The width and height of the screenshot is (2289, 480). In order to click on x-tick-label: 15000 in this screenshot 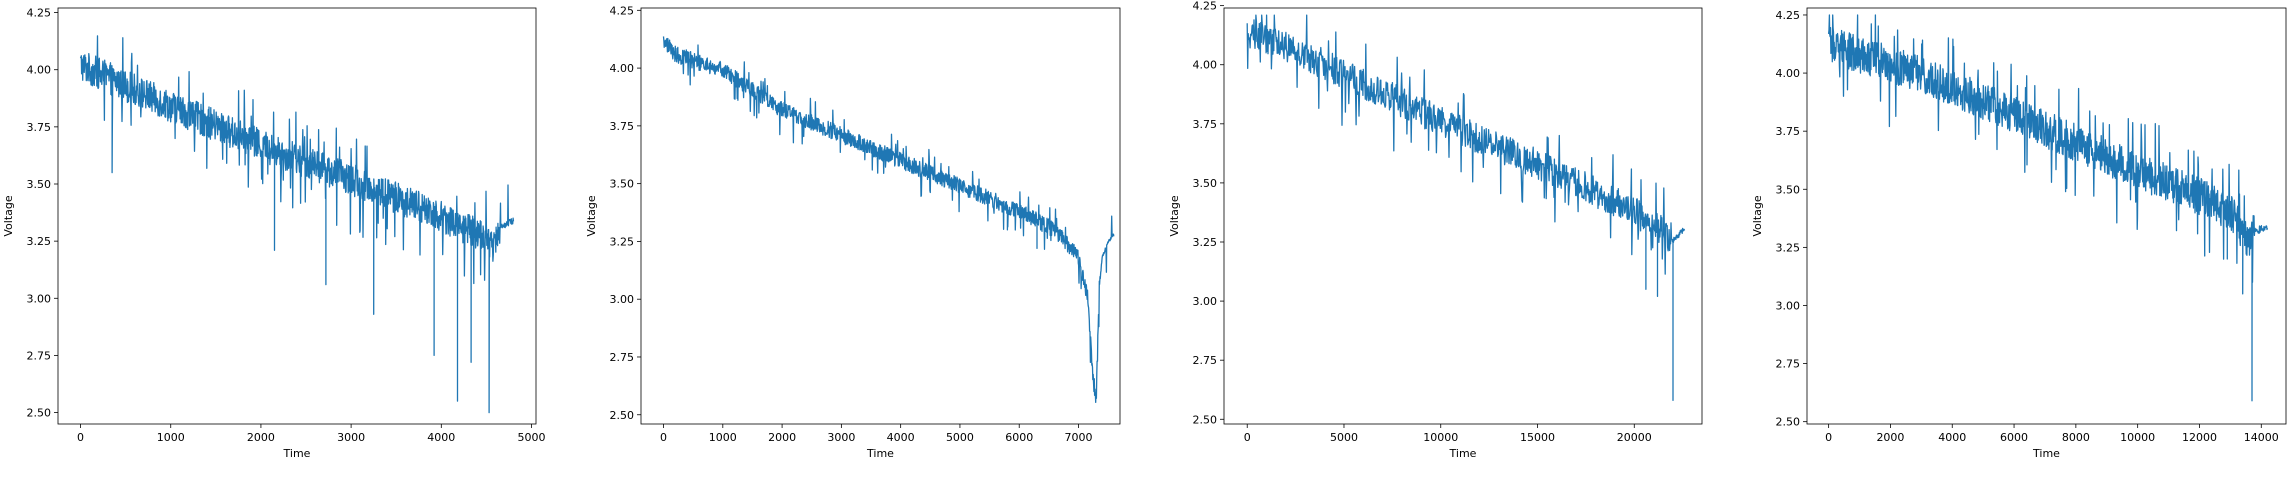, I will do `click(1537, 437)`.